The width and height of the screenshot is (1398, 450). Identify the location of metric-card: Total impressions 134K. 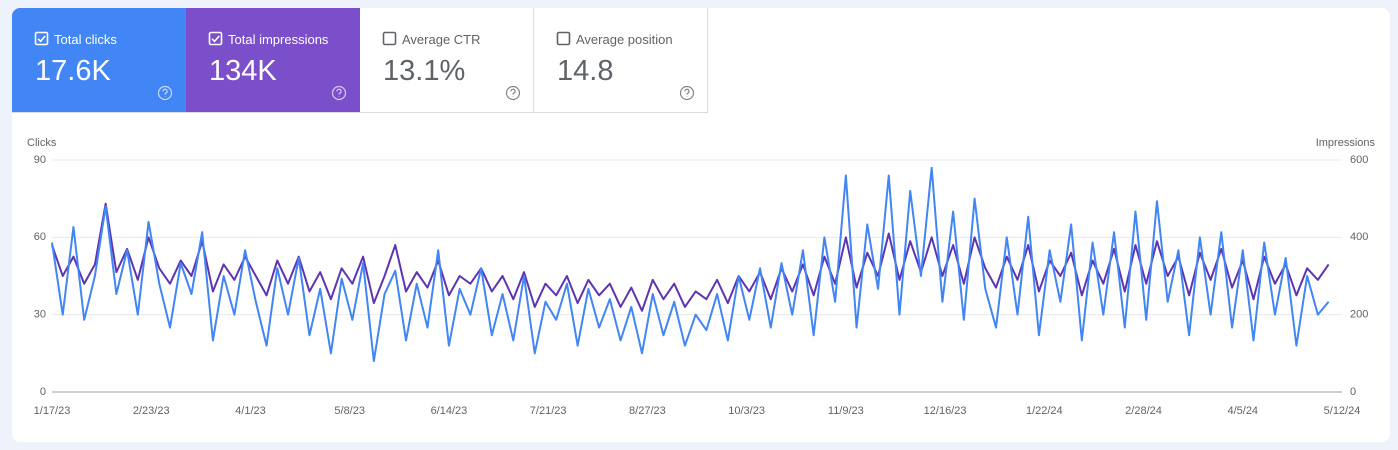
(273, 60).